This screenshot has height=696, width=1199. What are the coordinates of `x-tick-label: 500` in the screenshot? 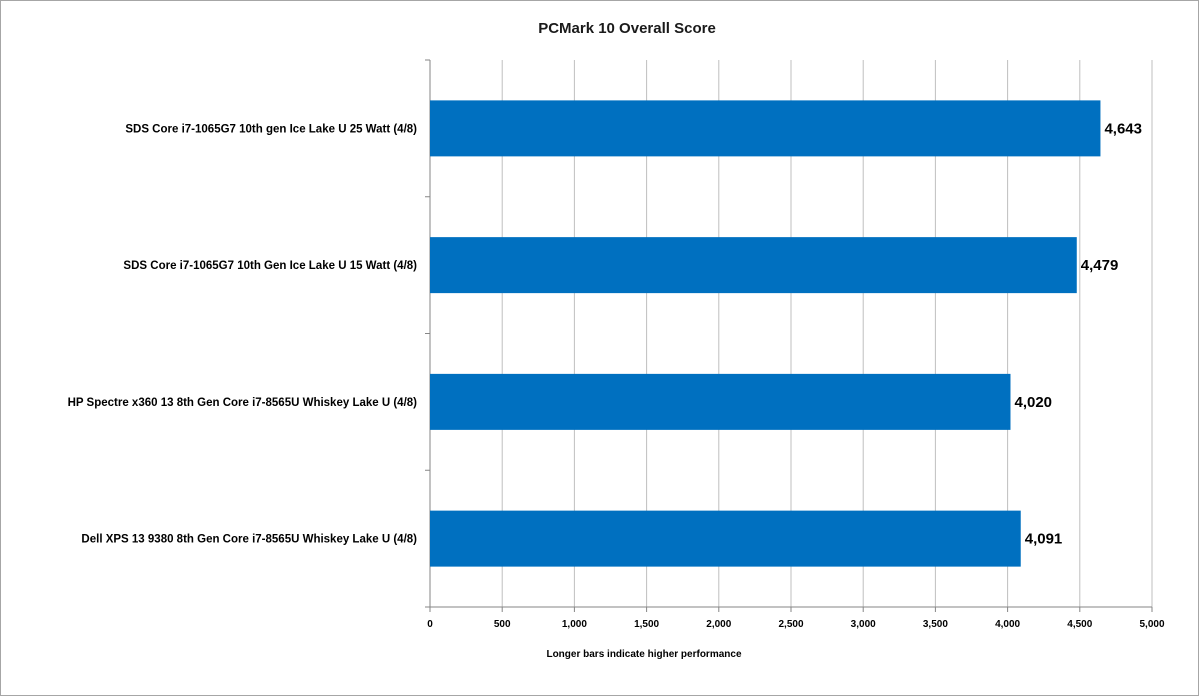 It's located at (502, 624).